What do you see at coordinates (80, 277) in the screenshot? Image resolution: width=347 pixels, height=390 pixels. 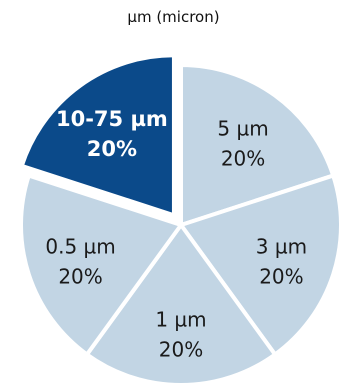 I see `slice-percent-3: 20%` at bounding box center [80, 277].